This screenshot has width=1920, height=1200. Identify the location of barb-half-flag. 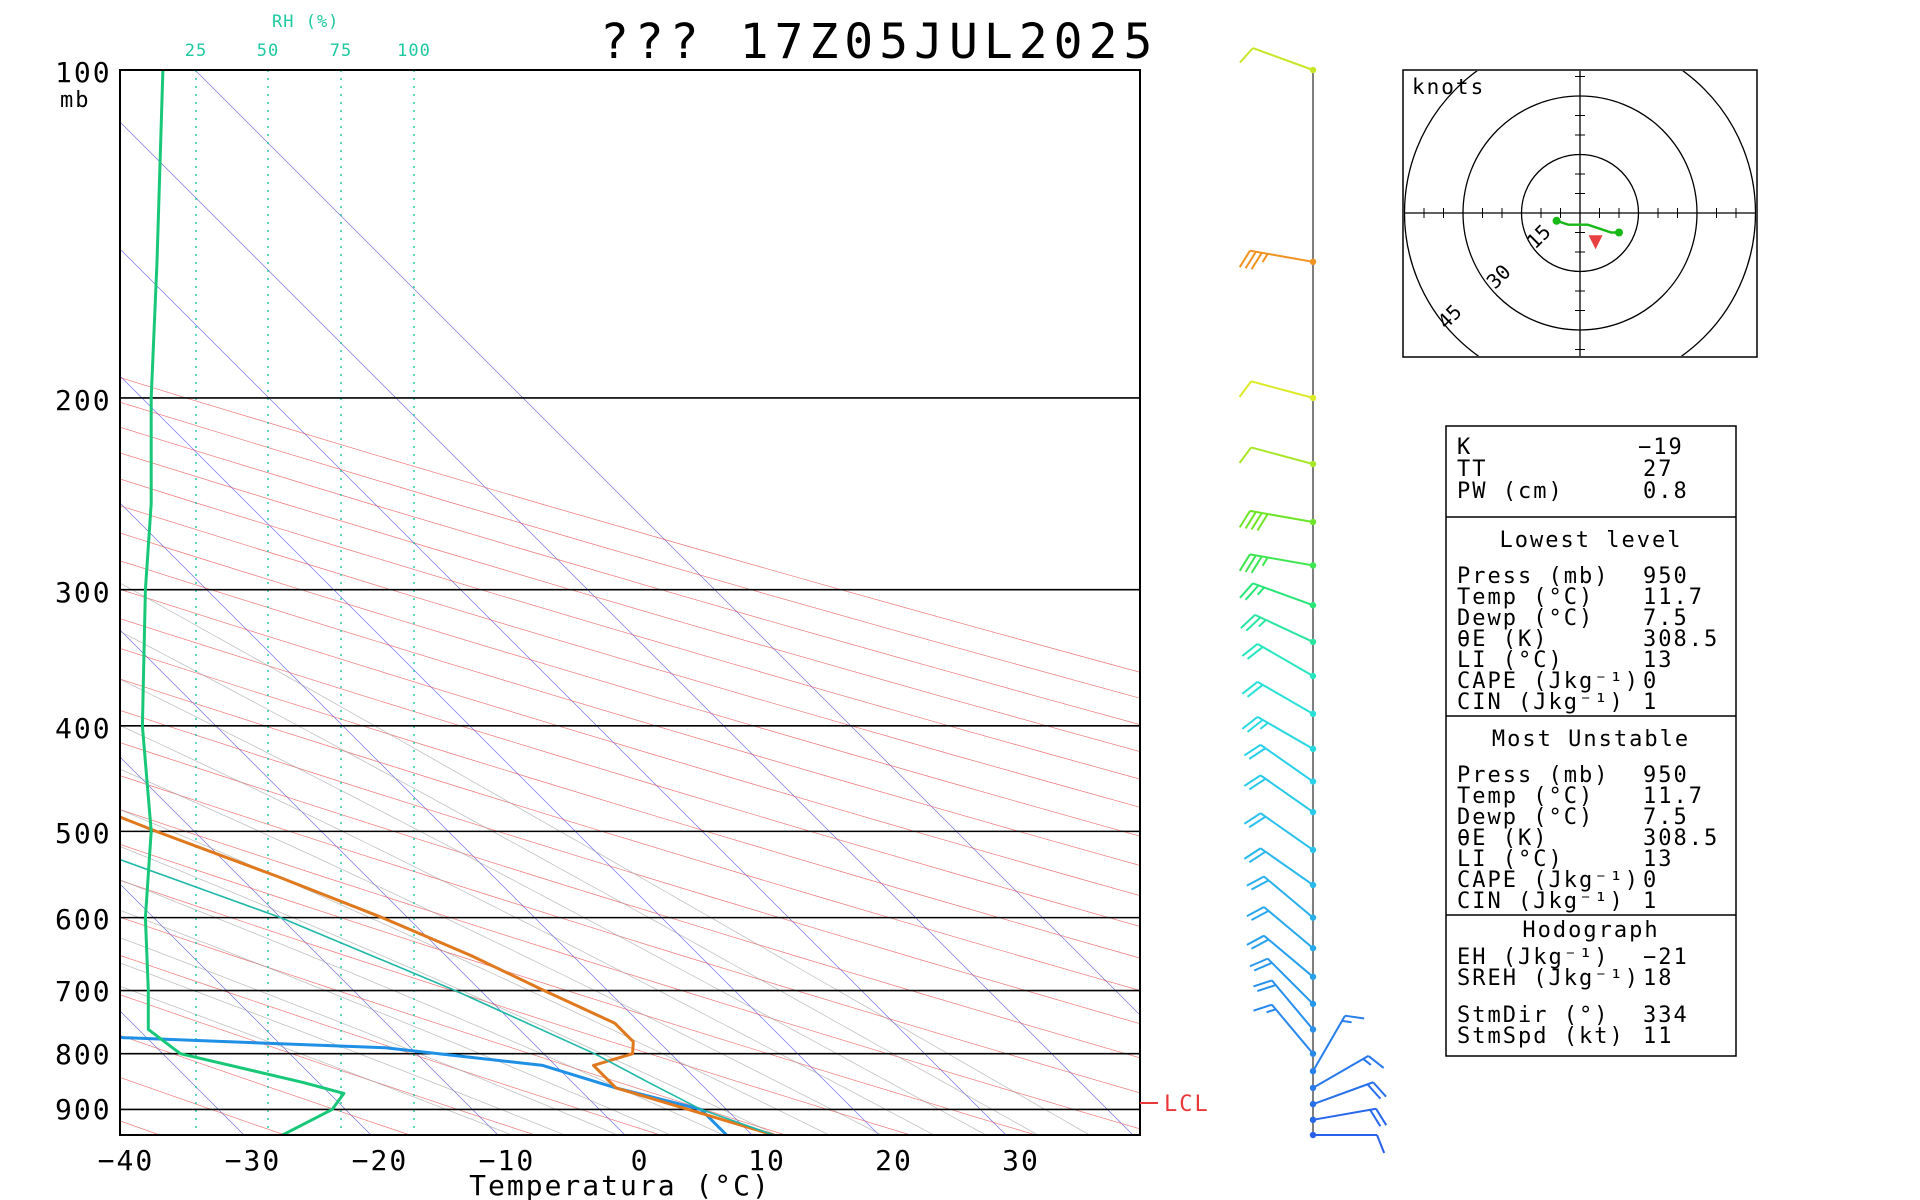
(1367, 1062).